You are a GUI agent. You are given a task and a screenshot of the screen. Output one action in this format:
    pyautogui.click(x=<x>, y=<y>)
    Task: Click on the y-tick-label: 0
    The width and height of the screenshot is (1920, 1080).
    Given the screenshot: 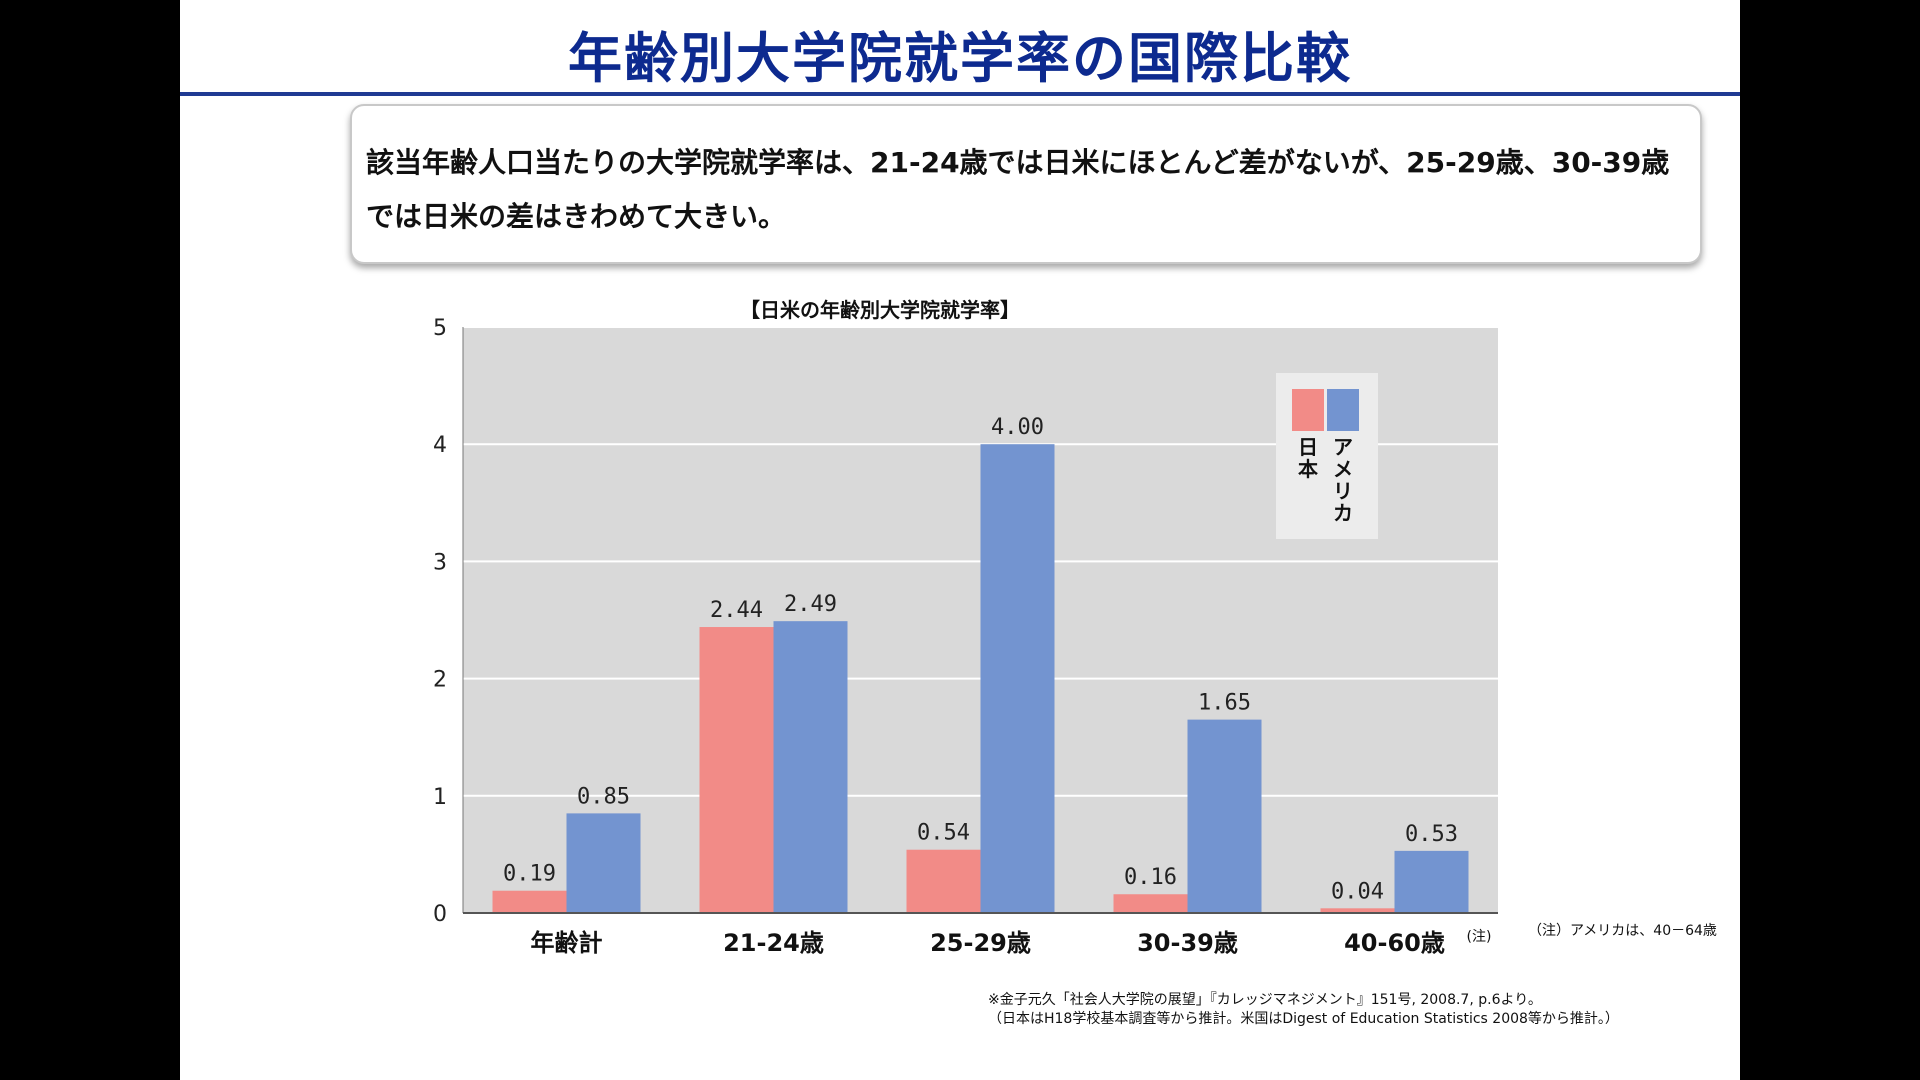 What is the action you would take?
    pyautogui.click(x=440, y=914)
    